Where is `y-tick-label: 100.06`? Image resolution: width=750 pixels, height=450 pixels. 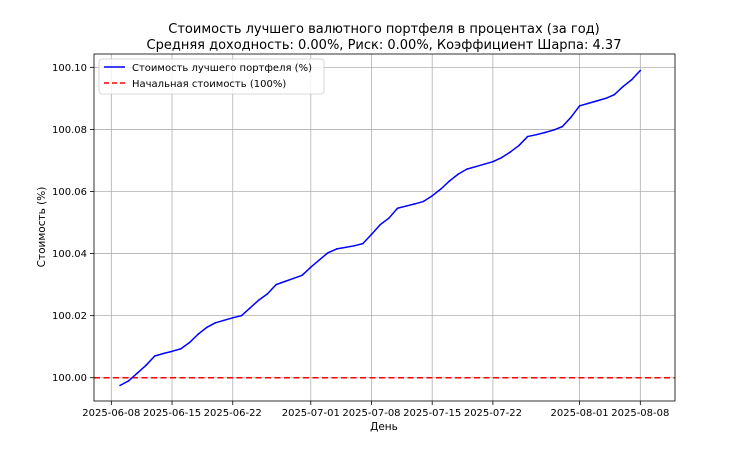
y-tick-label: 100.06 is located at coordinates (69, 192).